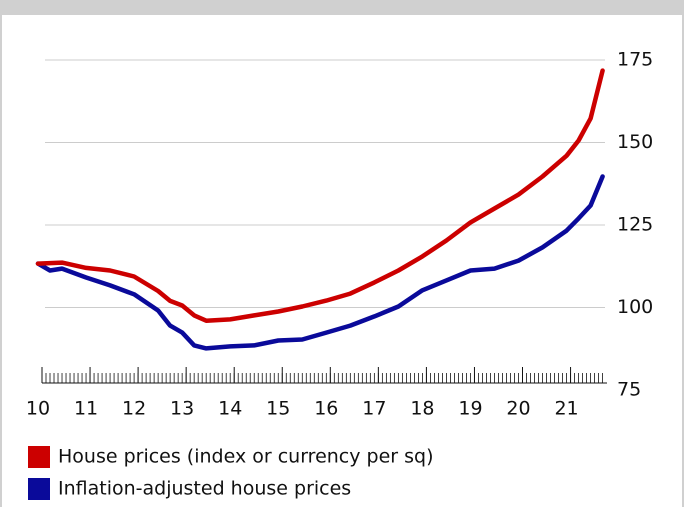  What do you see at coordinates (230, 409) in the screenshot?
I see `x-tick-label: 14` at bounding box center [230, 409].